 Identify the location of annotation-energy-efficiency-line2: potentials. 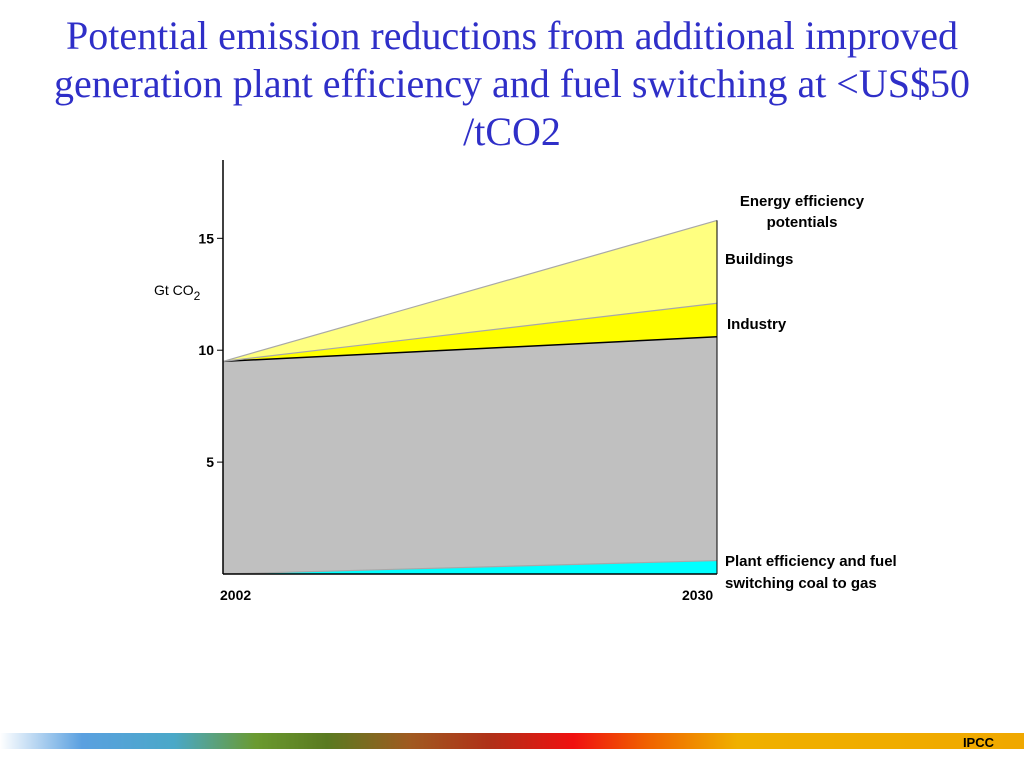
(802, 222).